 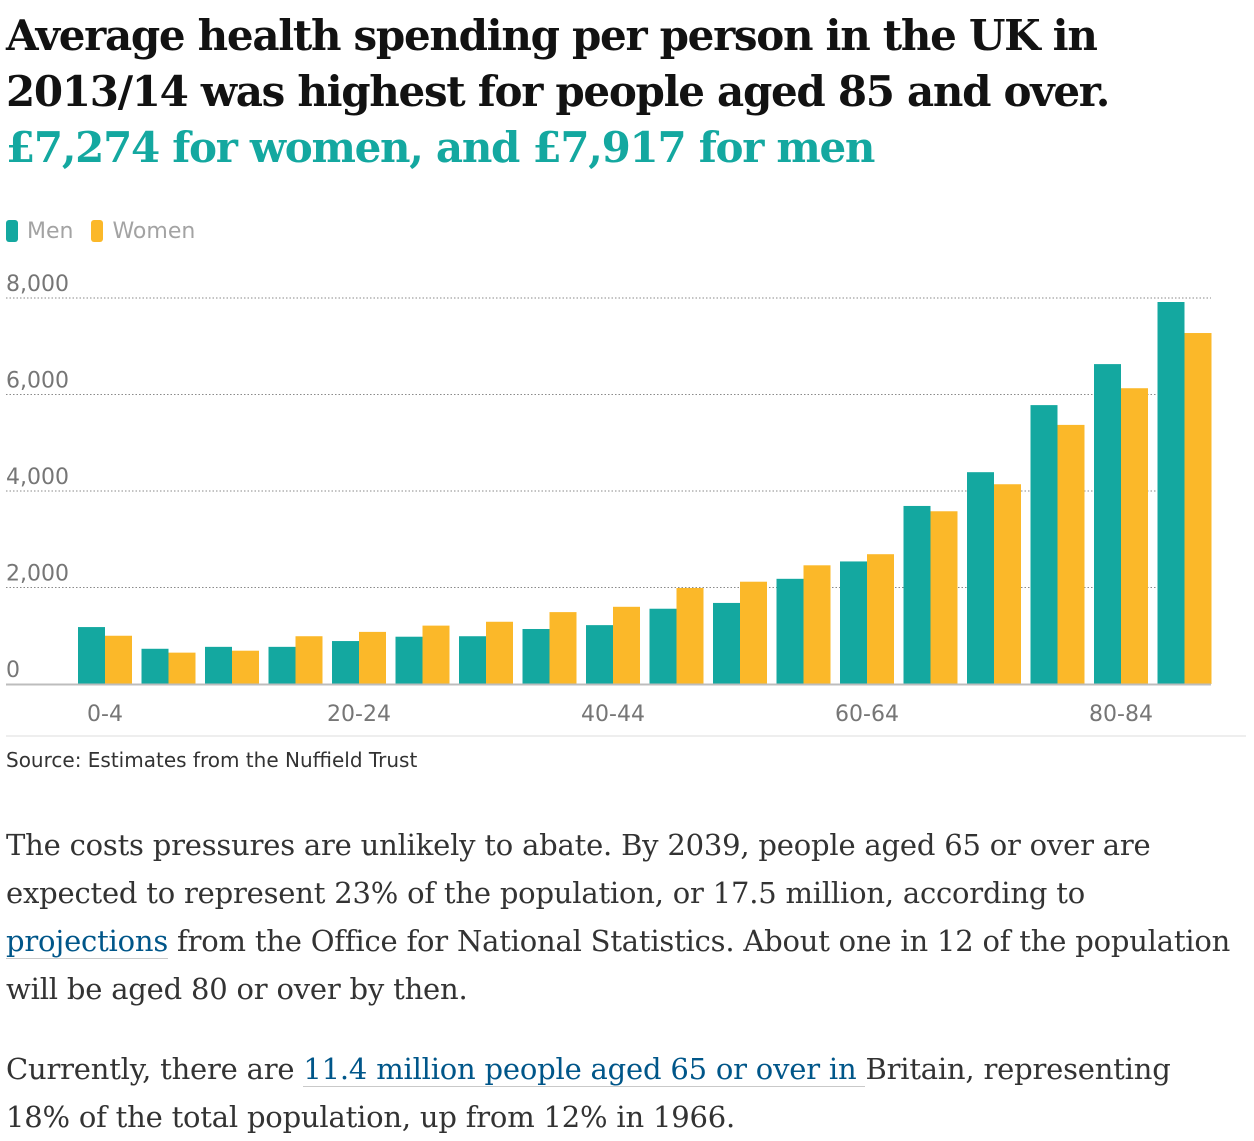 What do you see at coordinates (440, 147) in the screenshot?
I see `headline-accent: £7,274 for women, and £7,917 for men` at bounding box center [440, 147].